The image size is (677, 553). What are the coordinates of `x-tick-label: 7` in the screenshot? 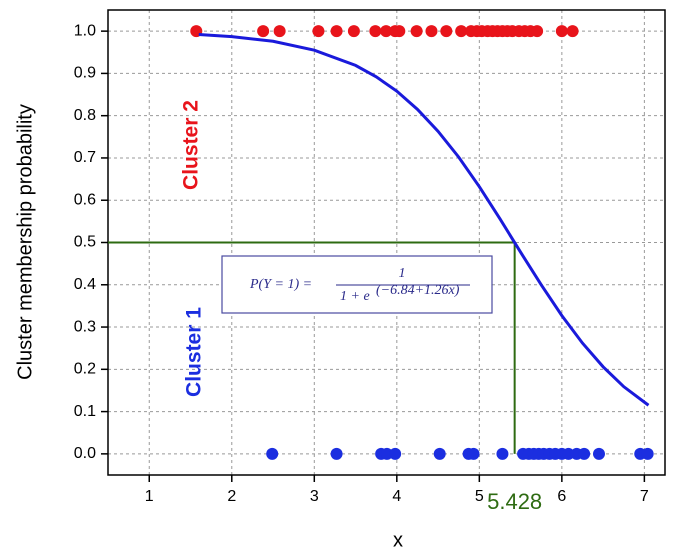 It's located at (644, 496).